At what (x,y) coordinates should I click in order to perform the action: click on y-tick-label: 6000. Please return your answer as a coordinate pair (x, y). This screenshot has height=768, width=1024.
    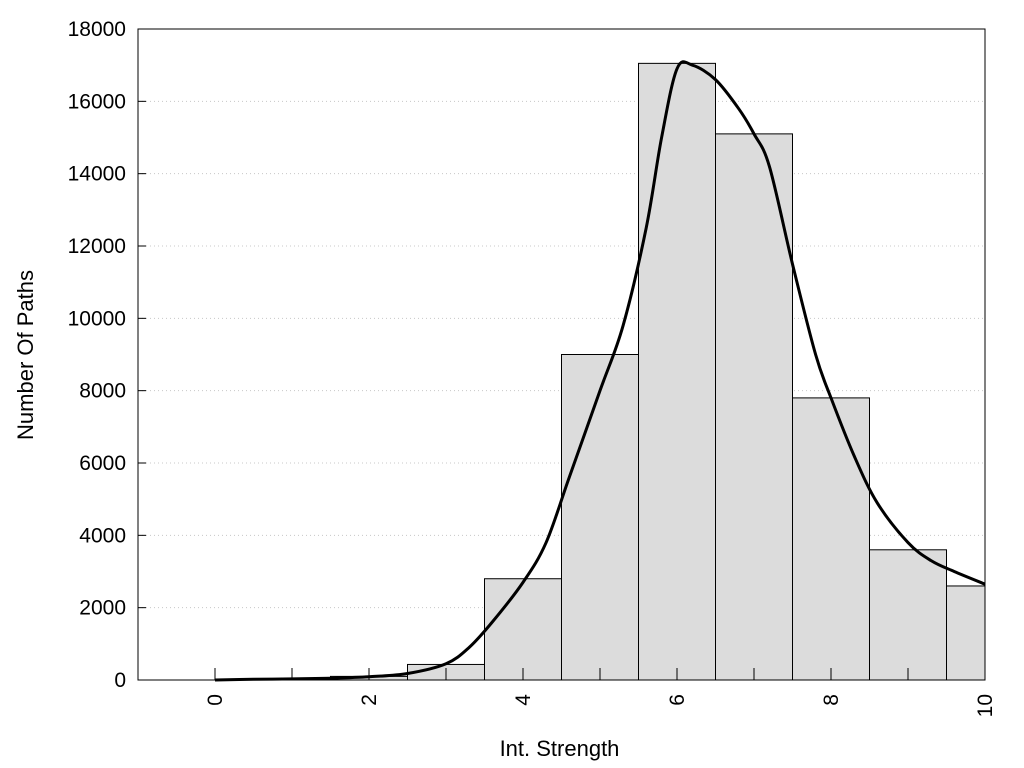
    Looking at the image, I should click on (102, 463).